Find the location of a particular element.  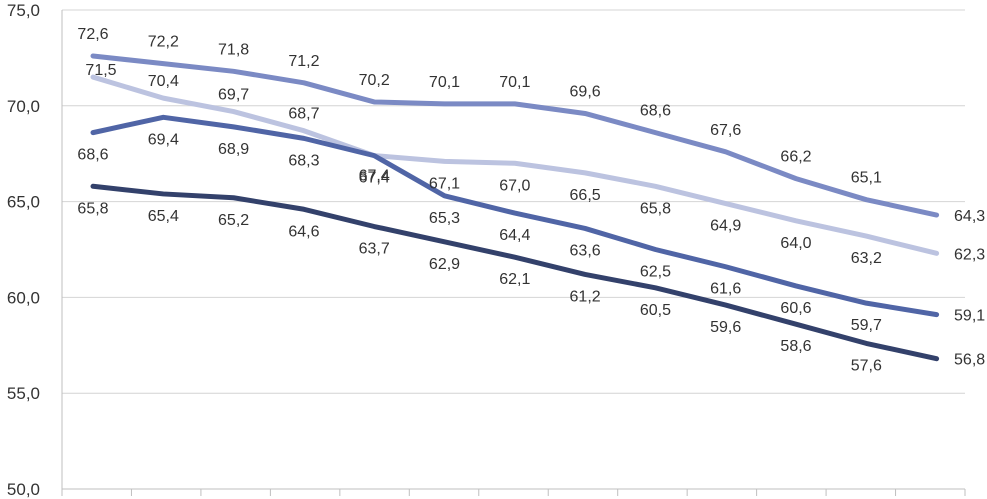

data-label: 63,2 is located at coordinates (866, 258).